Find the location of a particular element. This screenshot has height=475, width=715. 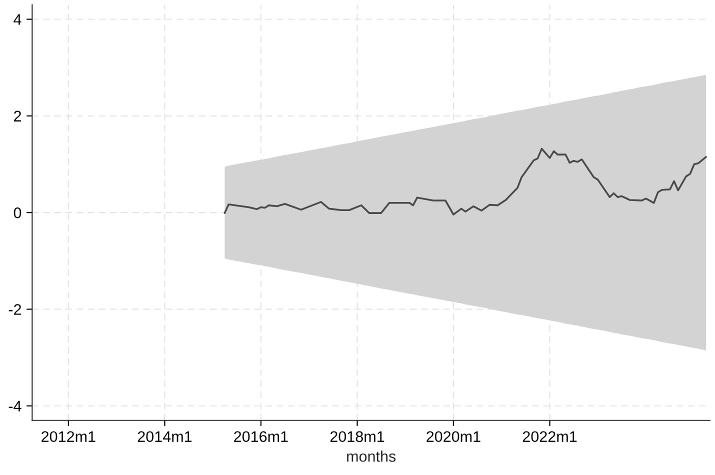

x-tick-label: 2022m1 is located at coordinates (549, 436).